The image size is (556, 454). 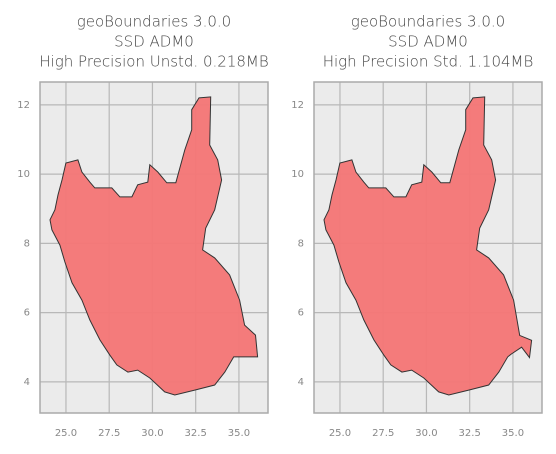 I want to click on chart-title: High Precision Unstd. 0.218MB, so click(x=153, y=62).